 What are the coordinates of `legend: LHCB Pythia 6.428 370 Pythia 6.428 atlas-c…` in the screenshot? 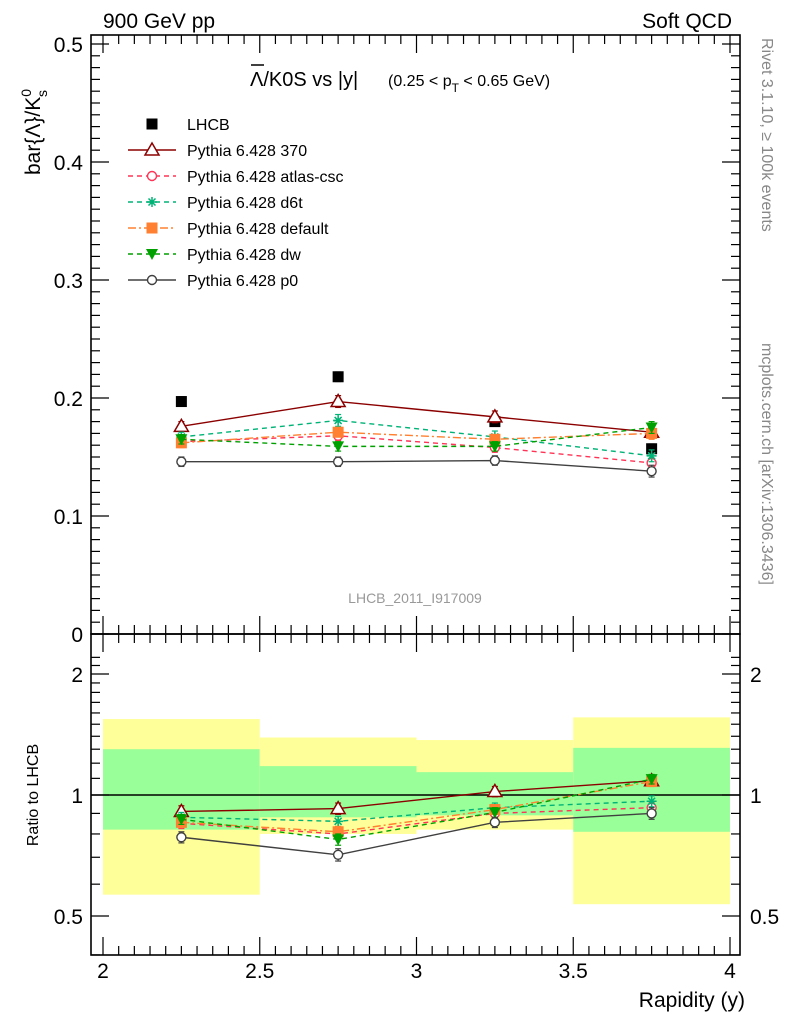 It's located at (236, 203).